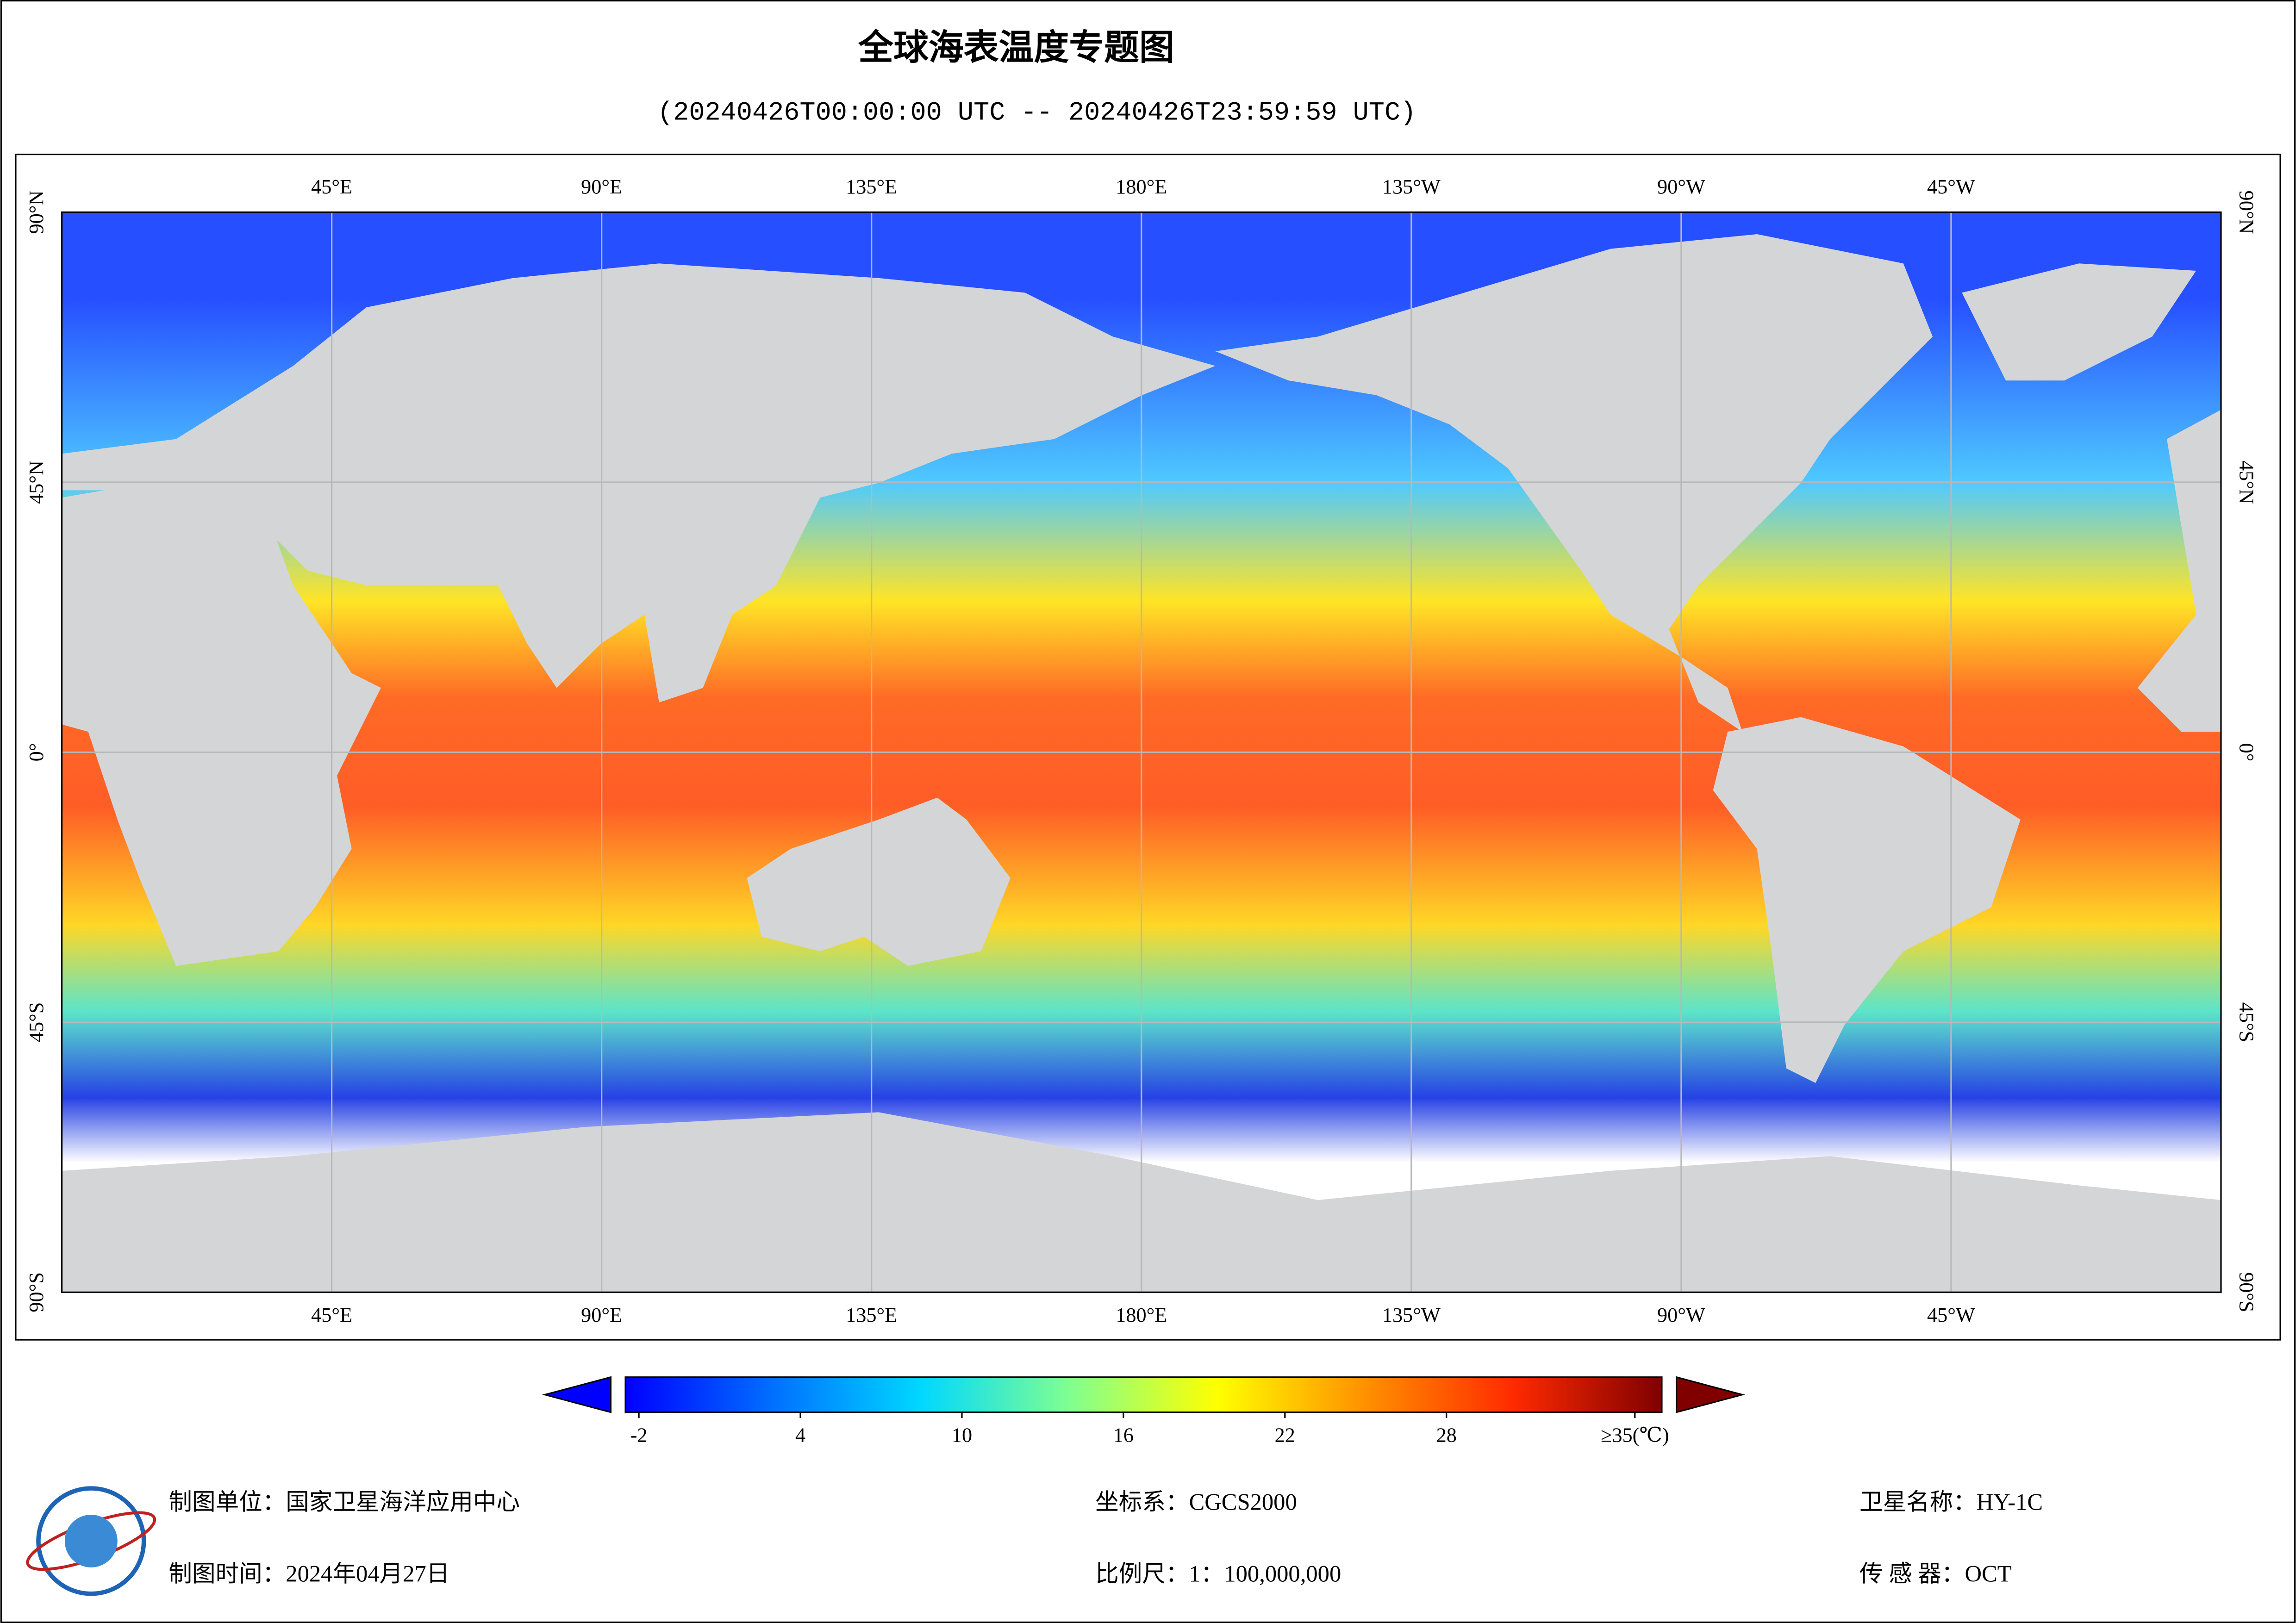 This screenshot has height=1623, width=2296. Describe the element at coordinates (1196, 1502) in the screenshot. I see `footer-crs: 坐标系：CGCS2000` at that location.